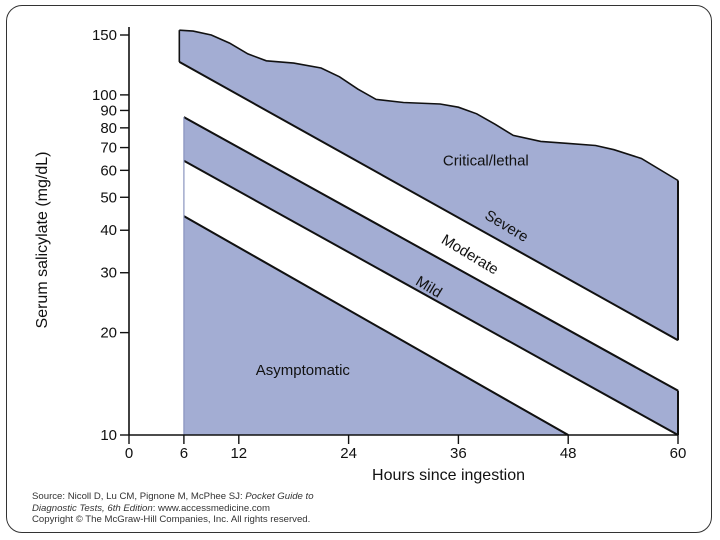 The height and width of the screenshot is (540, 720). What do you see at coordinates (108, 170) in the screenshot?
I see `y-tick-label-60: 60` at bounding box center [108, 170].